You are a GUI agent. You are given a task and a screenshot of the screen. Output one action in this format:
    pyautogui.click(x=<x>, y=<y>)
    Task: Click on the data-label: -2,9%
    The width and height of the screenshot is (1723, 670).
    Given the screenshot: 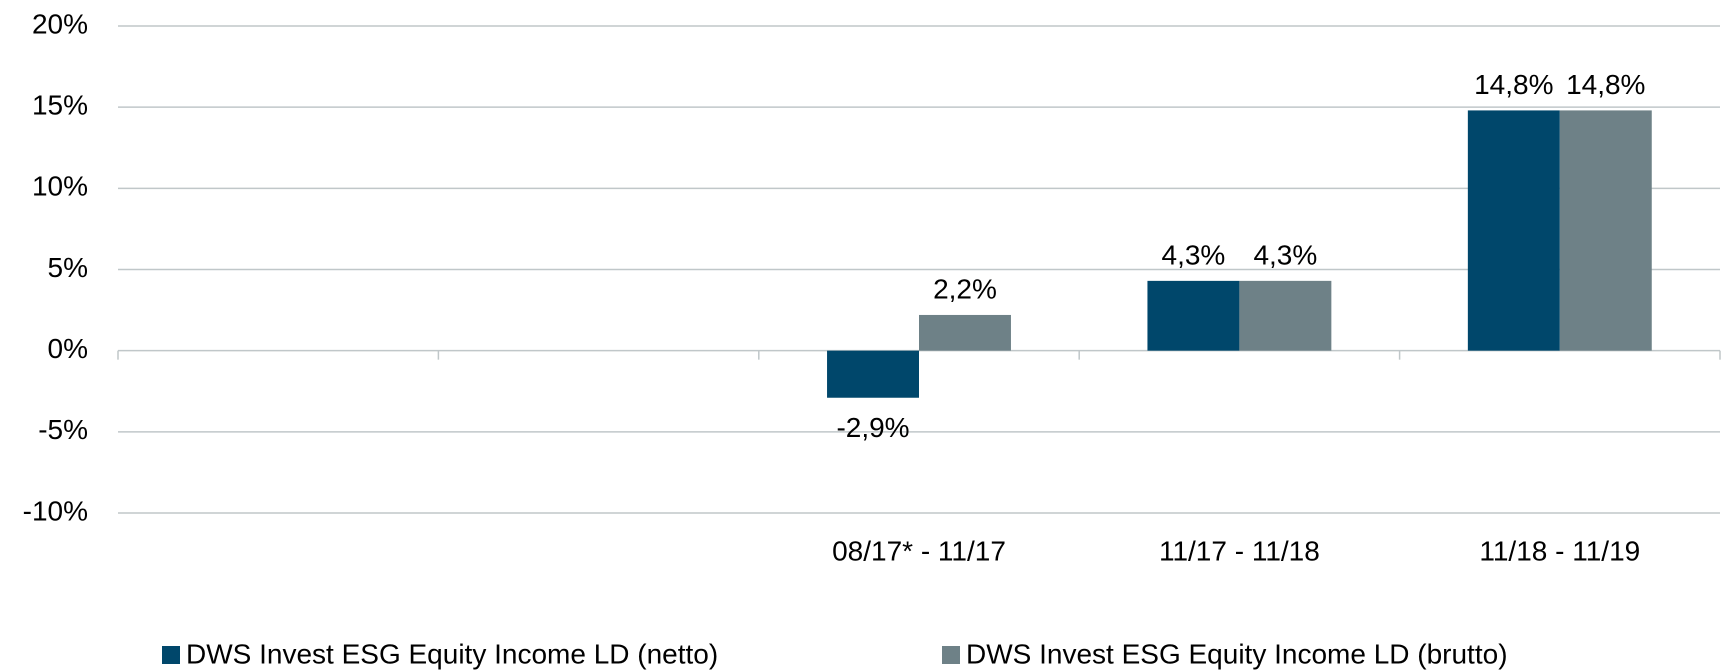 What is the action you would take?
    pyautogui.click(x=872, y=427)
    